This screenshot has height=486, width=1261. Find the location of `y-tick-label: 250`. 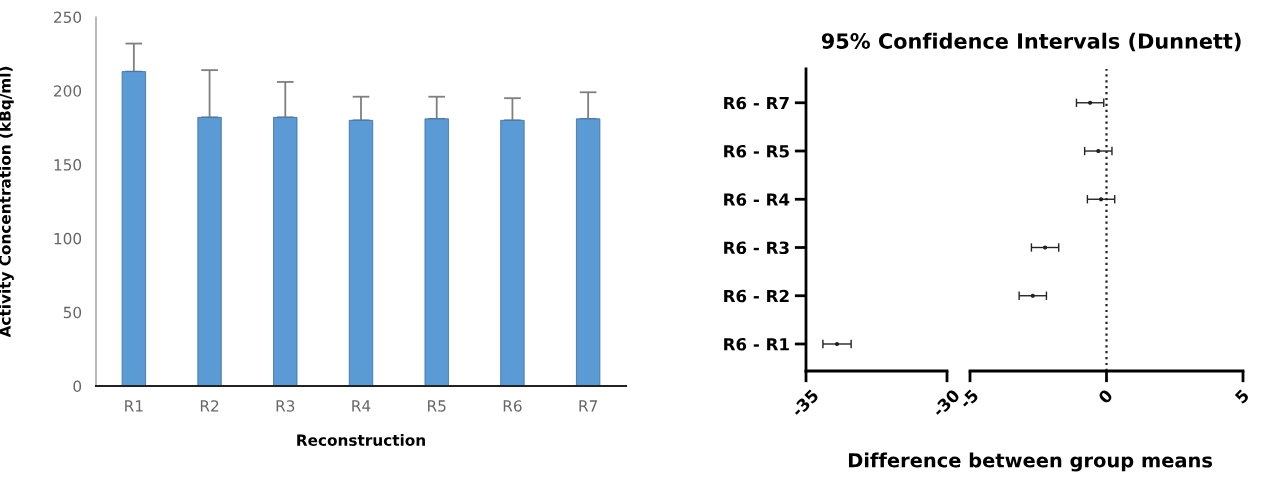

y-tick-label: 250 is located at coordinates (68, 17).